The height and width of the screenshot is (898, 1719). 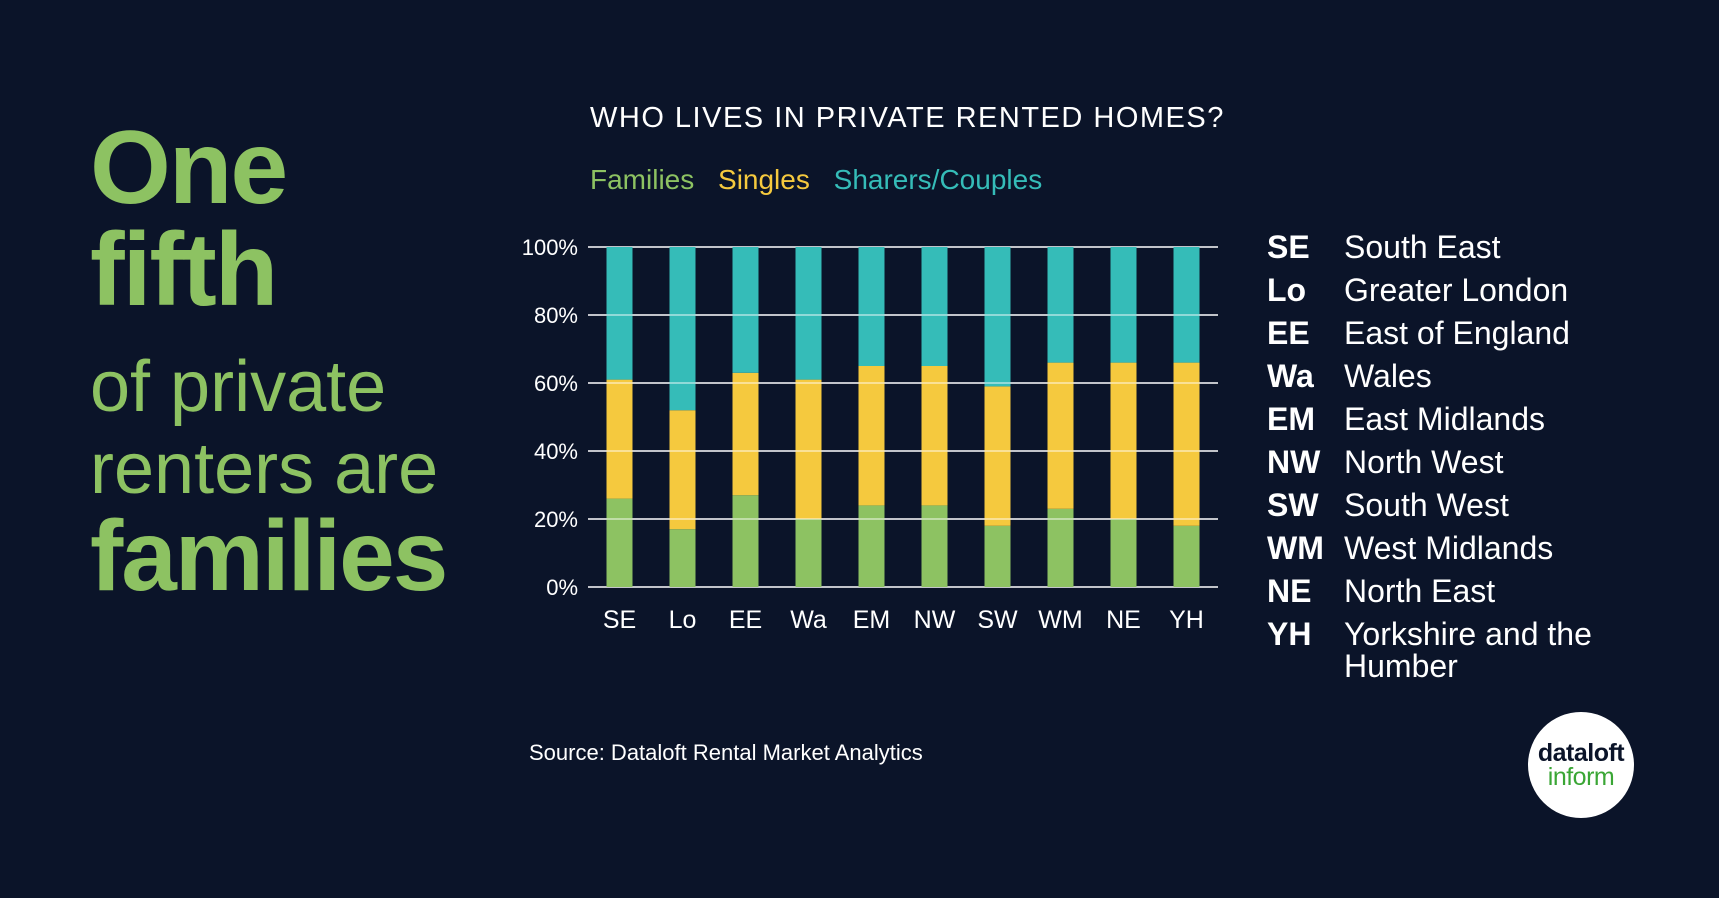 I want to click on key-region-name: South East, so click(x=1422, y=247).